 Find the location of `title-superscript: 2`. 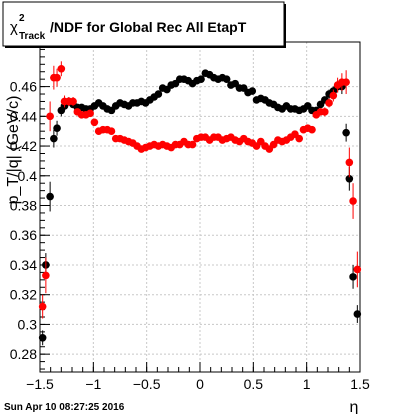

title-superscript: 2 is located at coordinates (22, 18).